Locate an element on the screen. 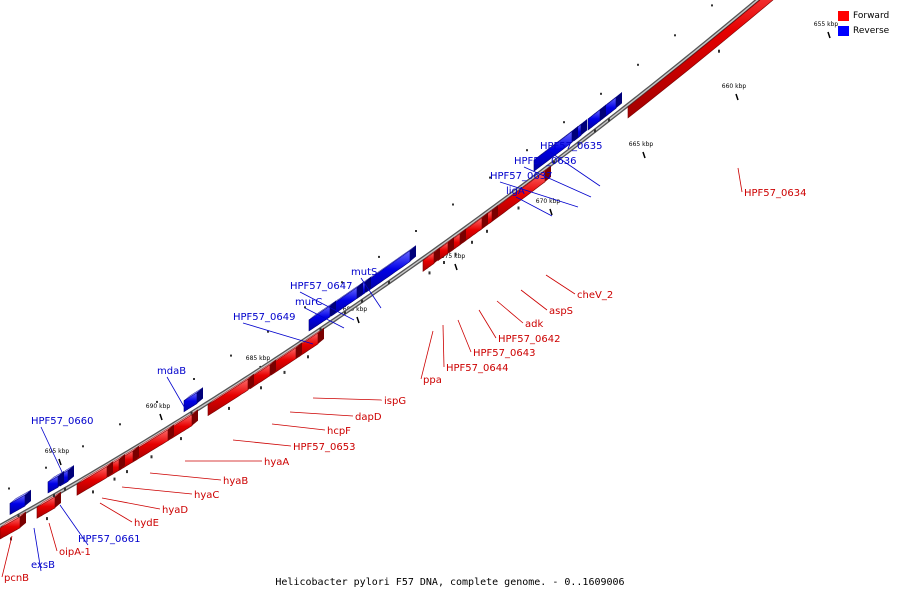  forward-gene-label: dapD is located at coordinates (368, 417).